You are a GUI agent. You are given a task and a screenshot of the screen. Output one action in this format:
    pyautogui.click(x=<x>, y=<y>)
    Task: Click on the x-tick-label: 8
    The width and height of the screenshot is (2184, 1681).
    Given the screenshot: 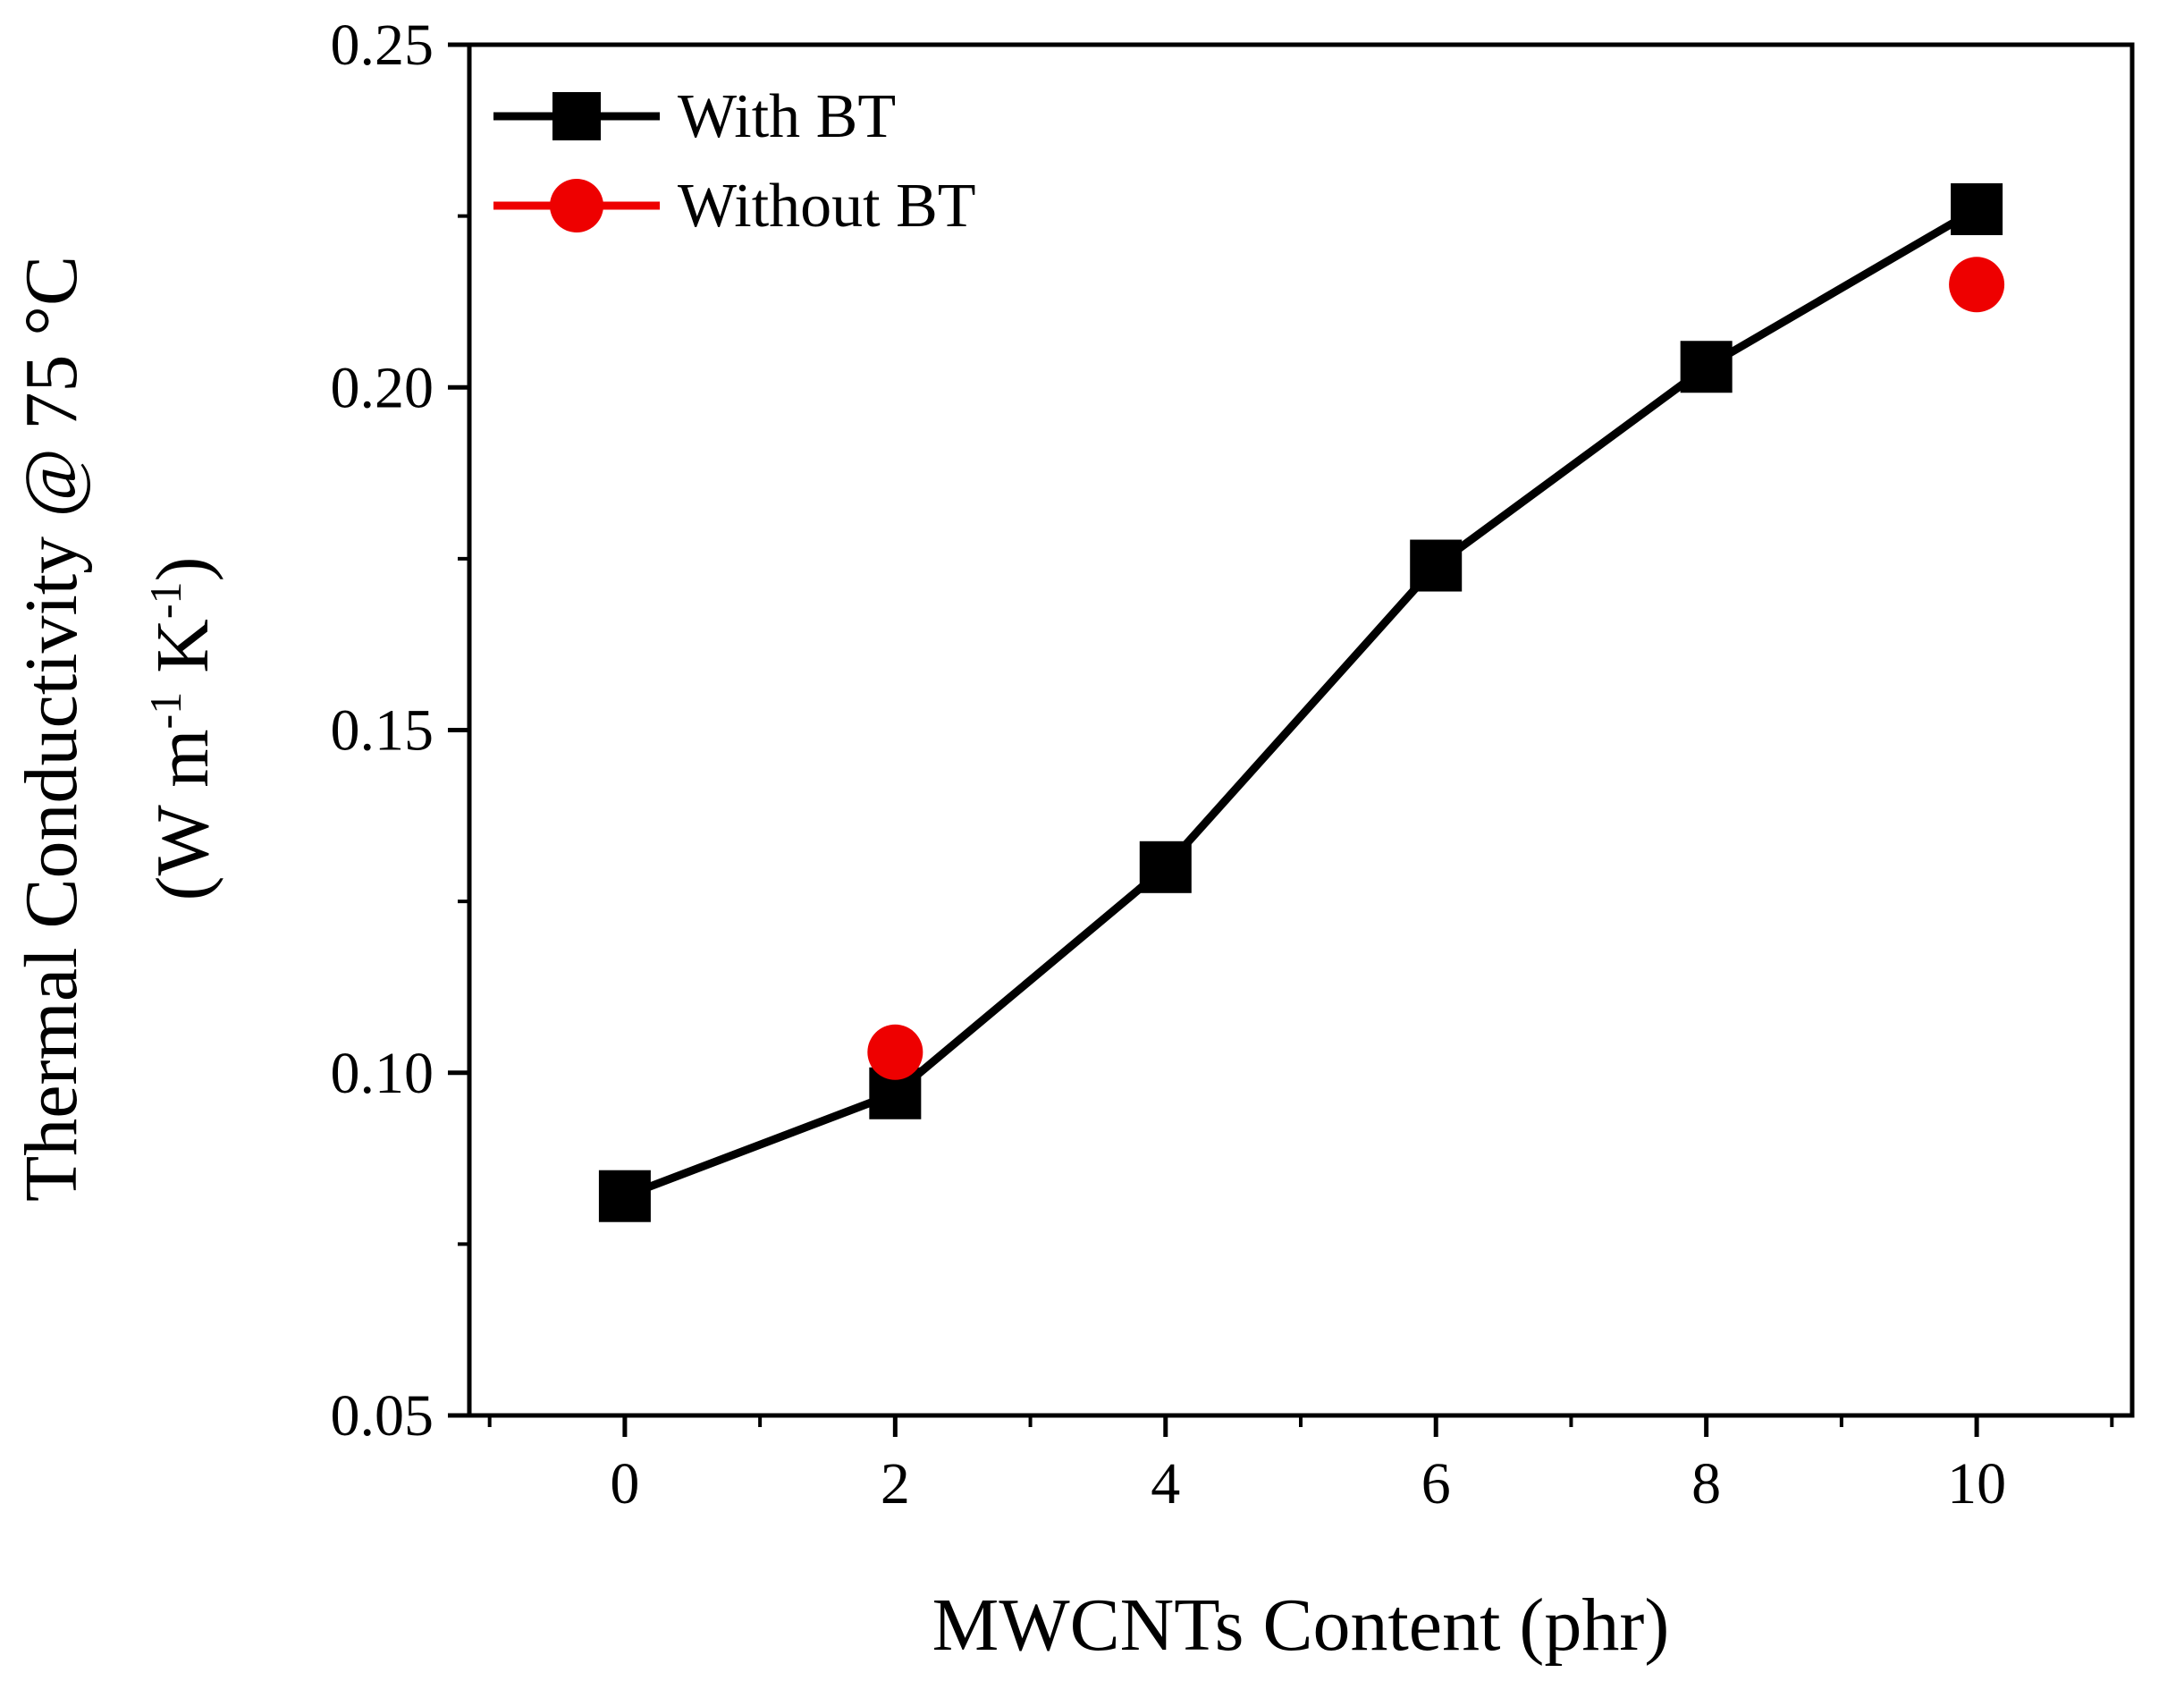 What is the action you would take?
    pyautogui.click(x=1706, y=1483)
    